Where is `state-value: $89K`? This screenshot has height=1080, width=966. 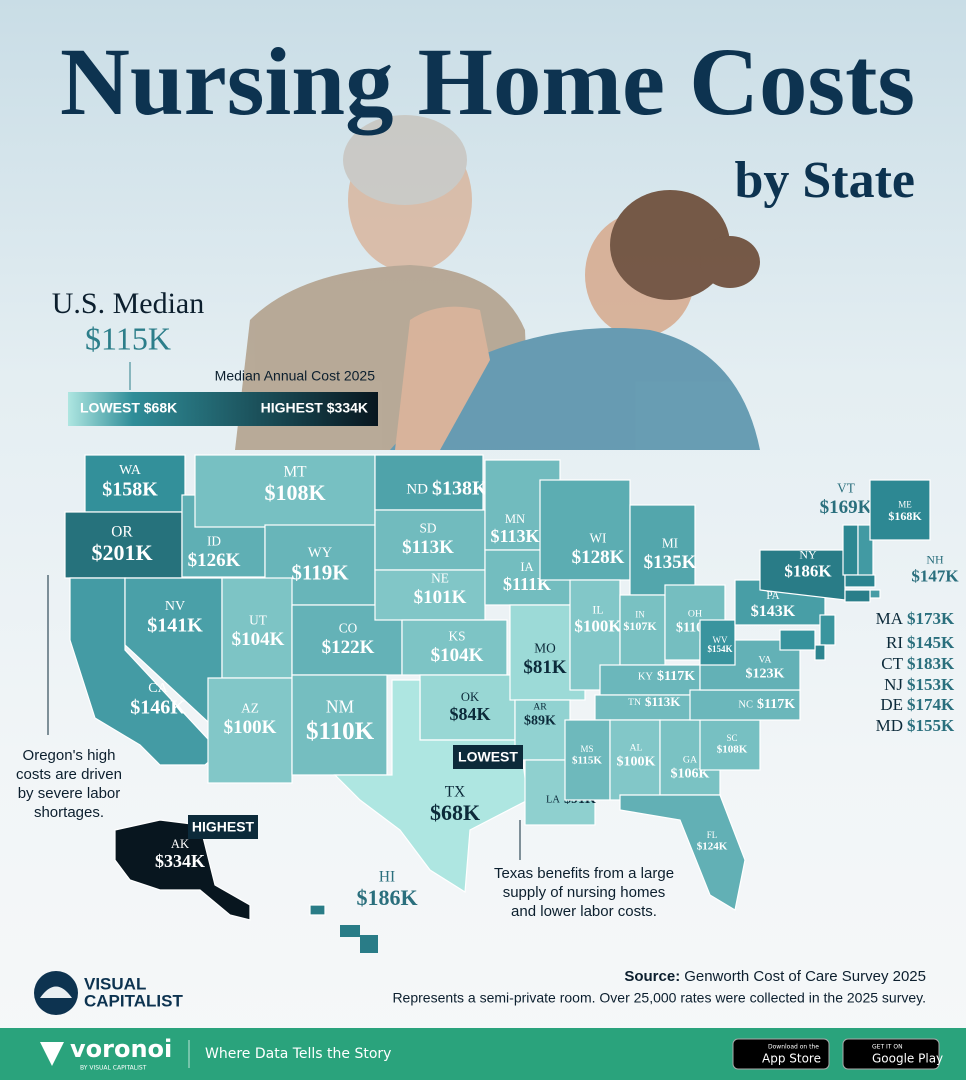 state-value: $89K is located at coordinates (540, 721).